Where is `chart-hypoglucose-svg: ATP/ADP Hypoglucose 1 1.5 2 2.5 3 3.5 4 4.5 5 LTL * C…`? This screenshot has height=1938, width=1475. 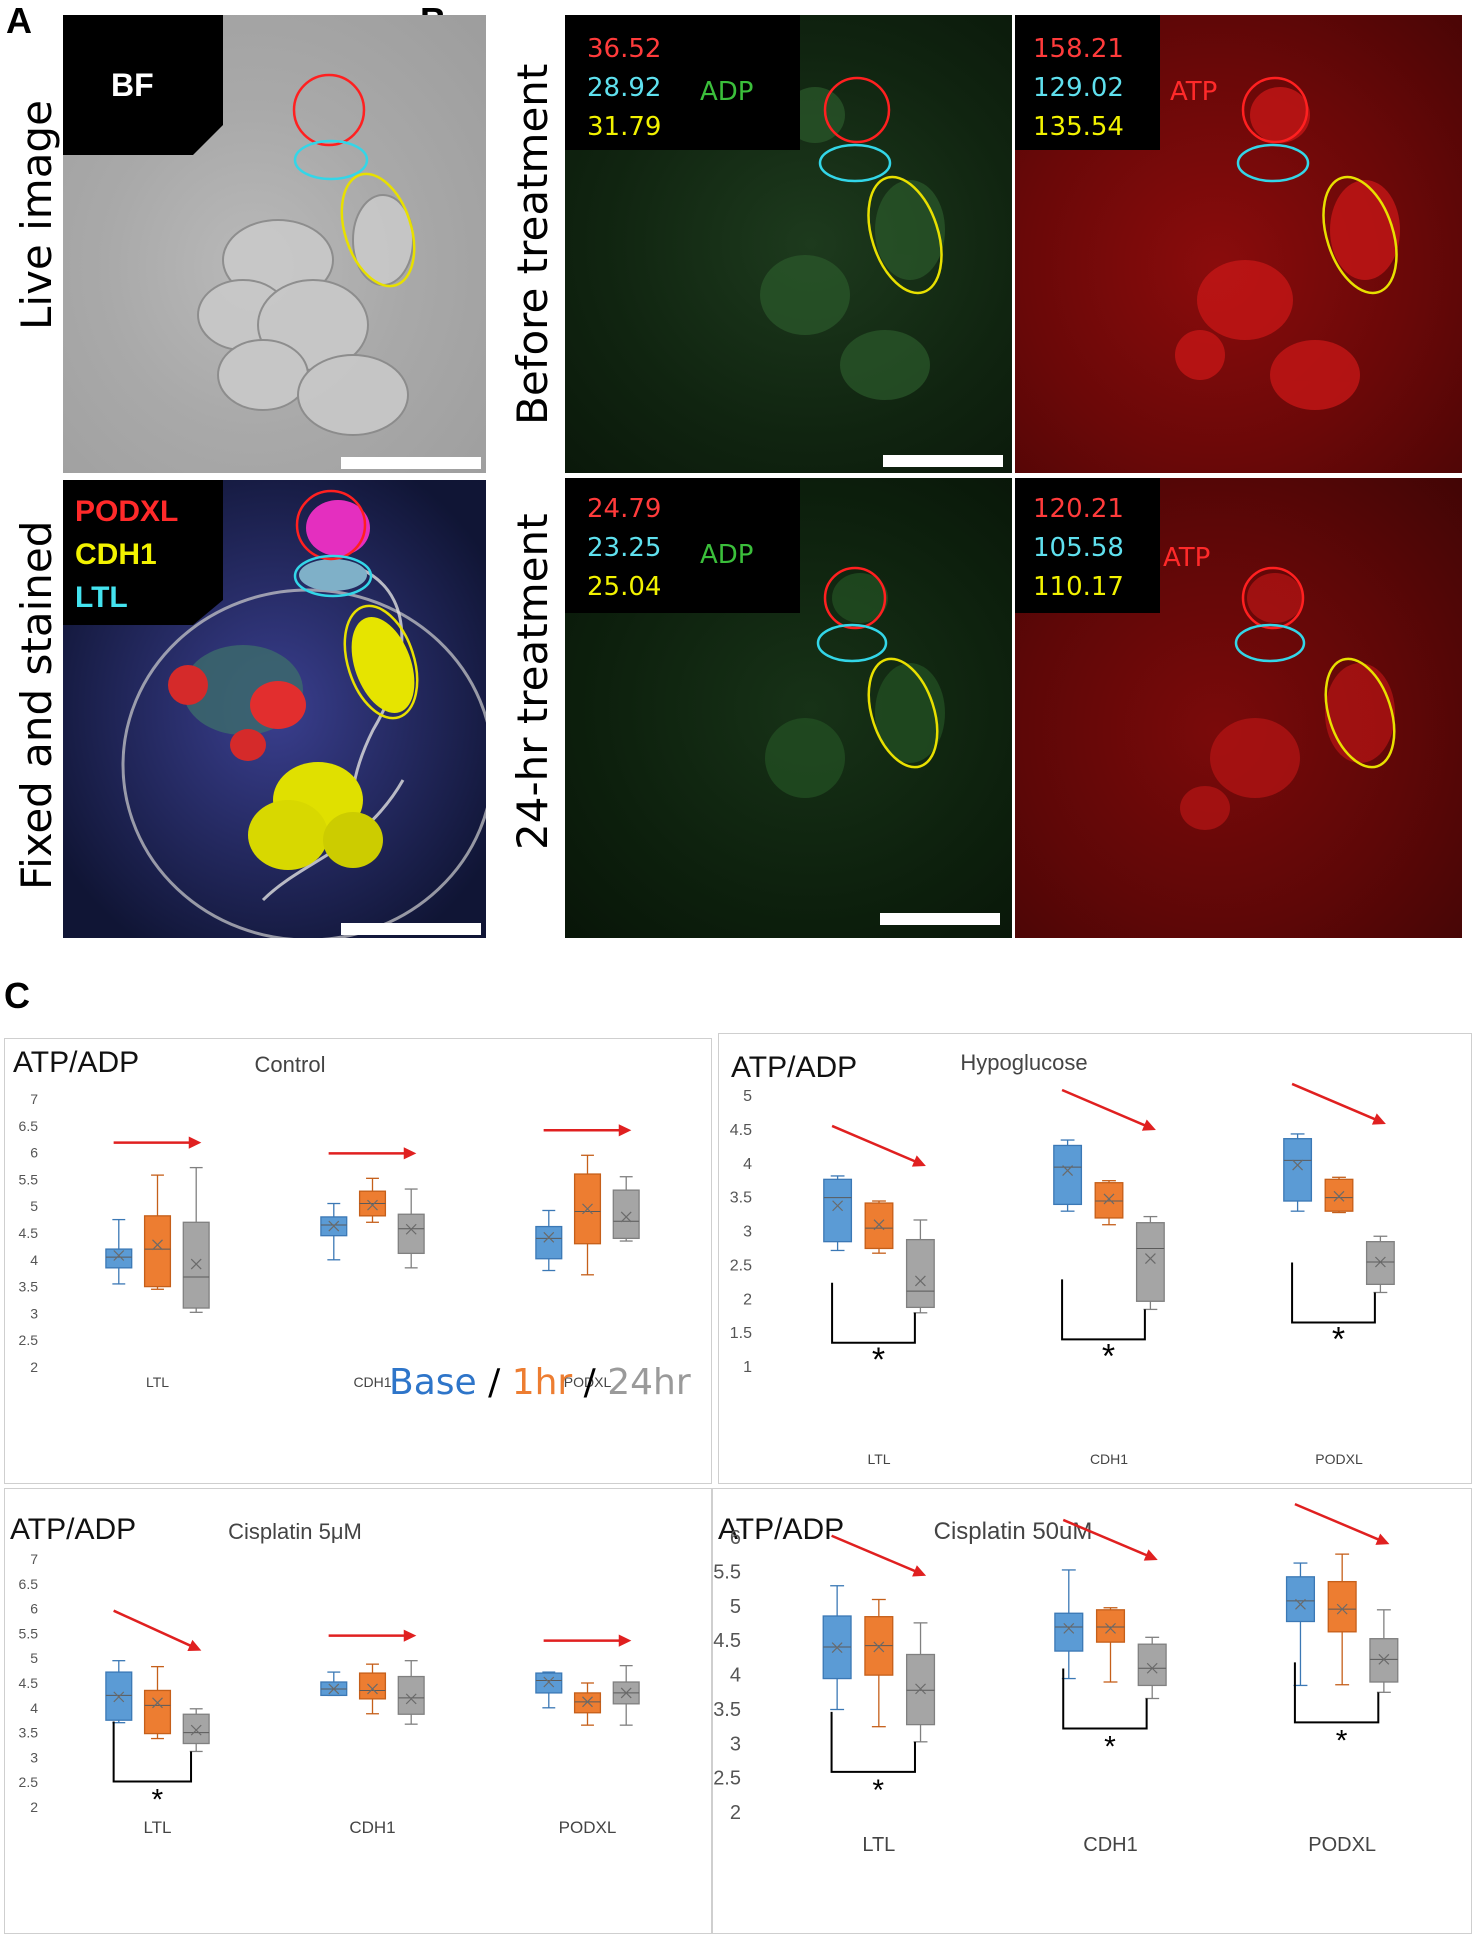
chart-hypoglucose-svg: ATP/ADP Hypoglucose 1 1.5 2 2.5 3 3.5 4 4.5 5 LTL * C… is located at coordinates (1062, 1258).